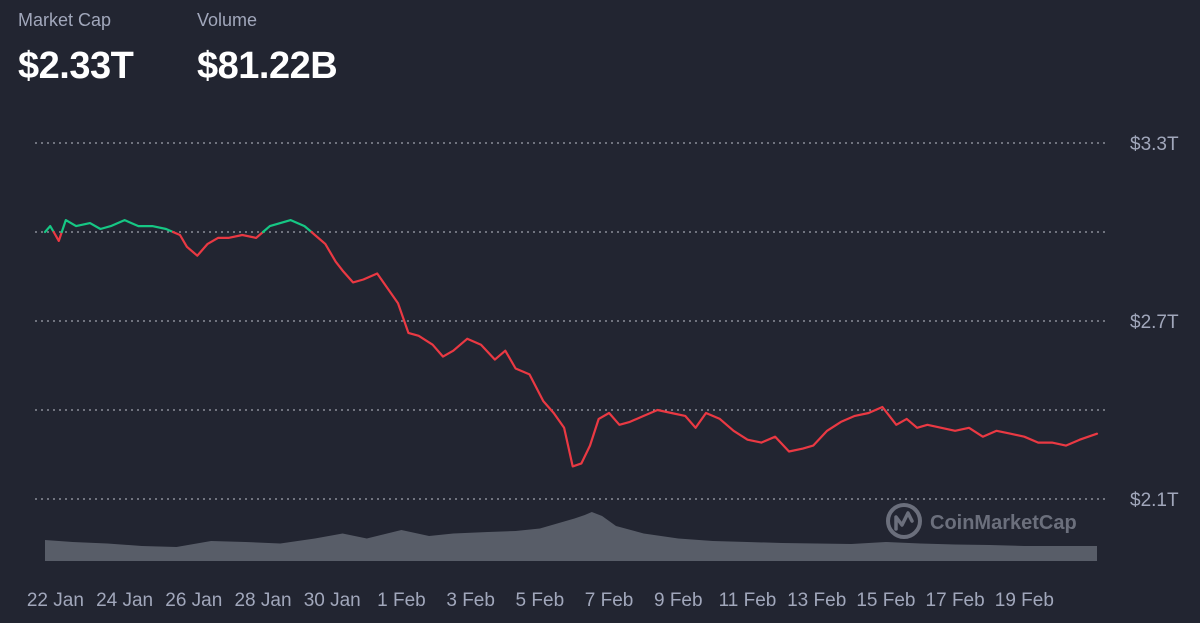 The height and width of the screenshot is (623, 1200). Describe the element at coordinates (609, 600) in the screenshot. I see `x-tick-label: 7 Feb` at that location.